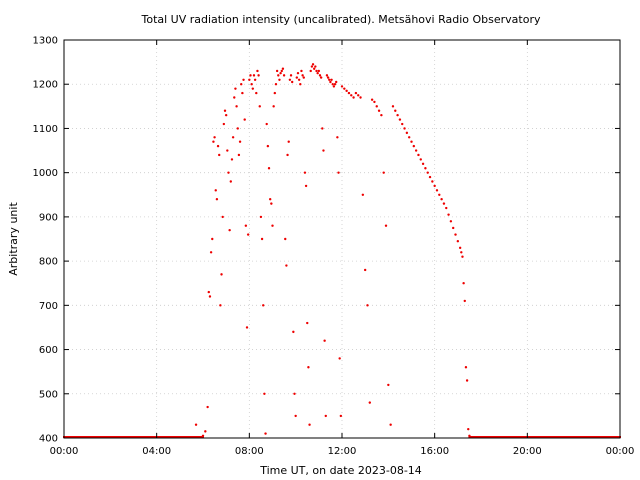 The height and width of the screenshot is (480, 640). What do you see at coordinates (156, 451) in the screenshot?
I see `x-tick-label: 04:00` at bounding box center [156, 451].